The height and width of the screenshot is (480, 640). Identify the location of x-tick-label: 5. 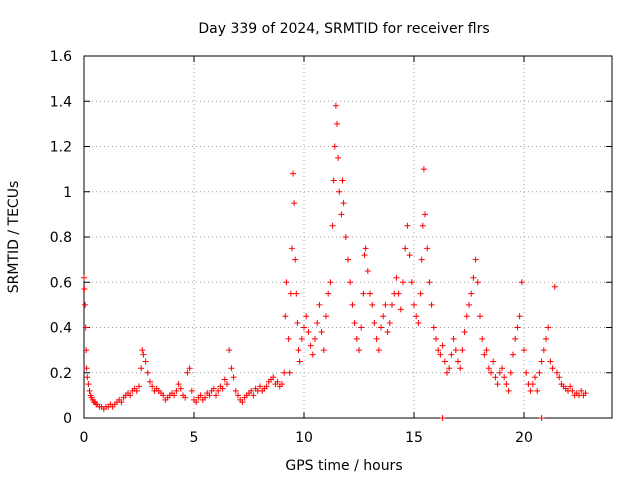
(194, 438).